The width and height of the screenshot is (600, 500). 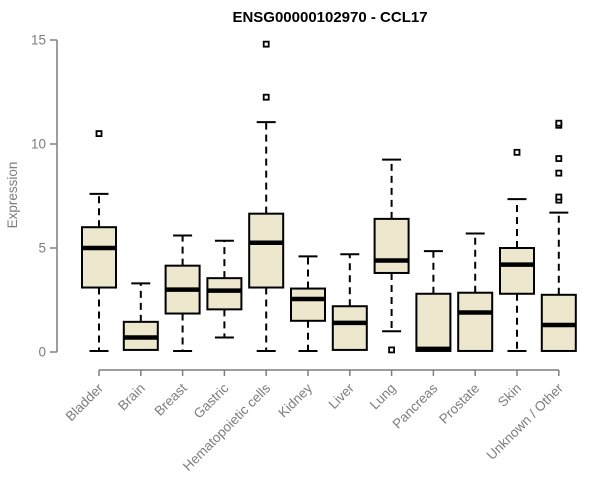 What do you see at coordinates (38, 144) in the screenshot?
I see `y-tick-label: 10` at bounding box center [38, 144].